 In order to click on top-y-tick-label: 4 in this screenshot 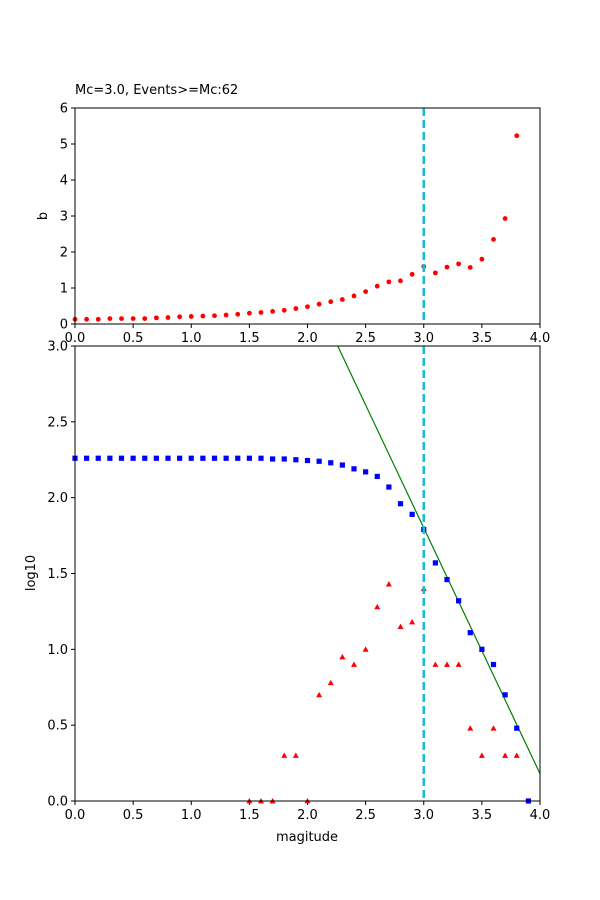, I will do `click(64, 181)`.